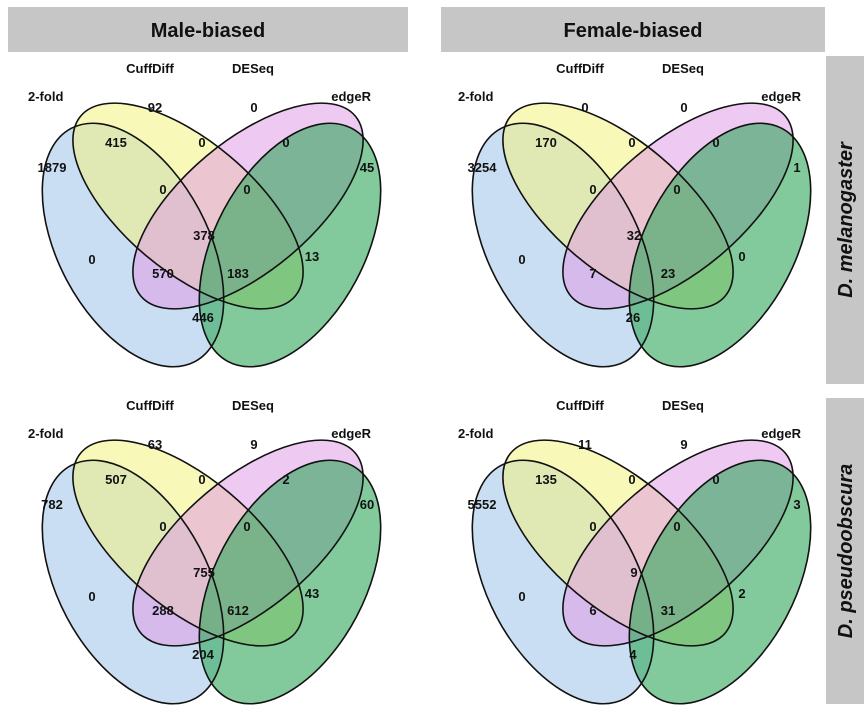 The image size is (864, 706). What do you see at coordinates (668, 273) in the screenshot?
I see `count-abd: 23` at bounding box center [668, 273].